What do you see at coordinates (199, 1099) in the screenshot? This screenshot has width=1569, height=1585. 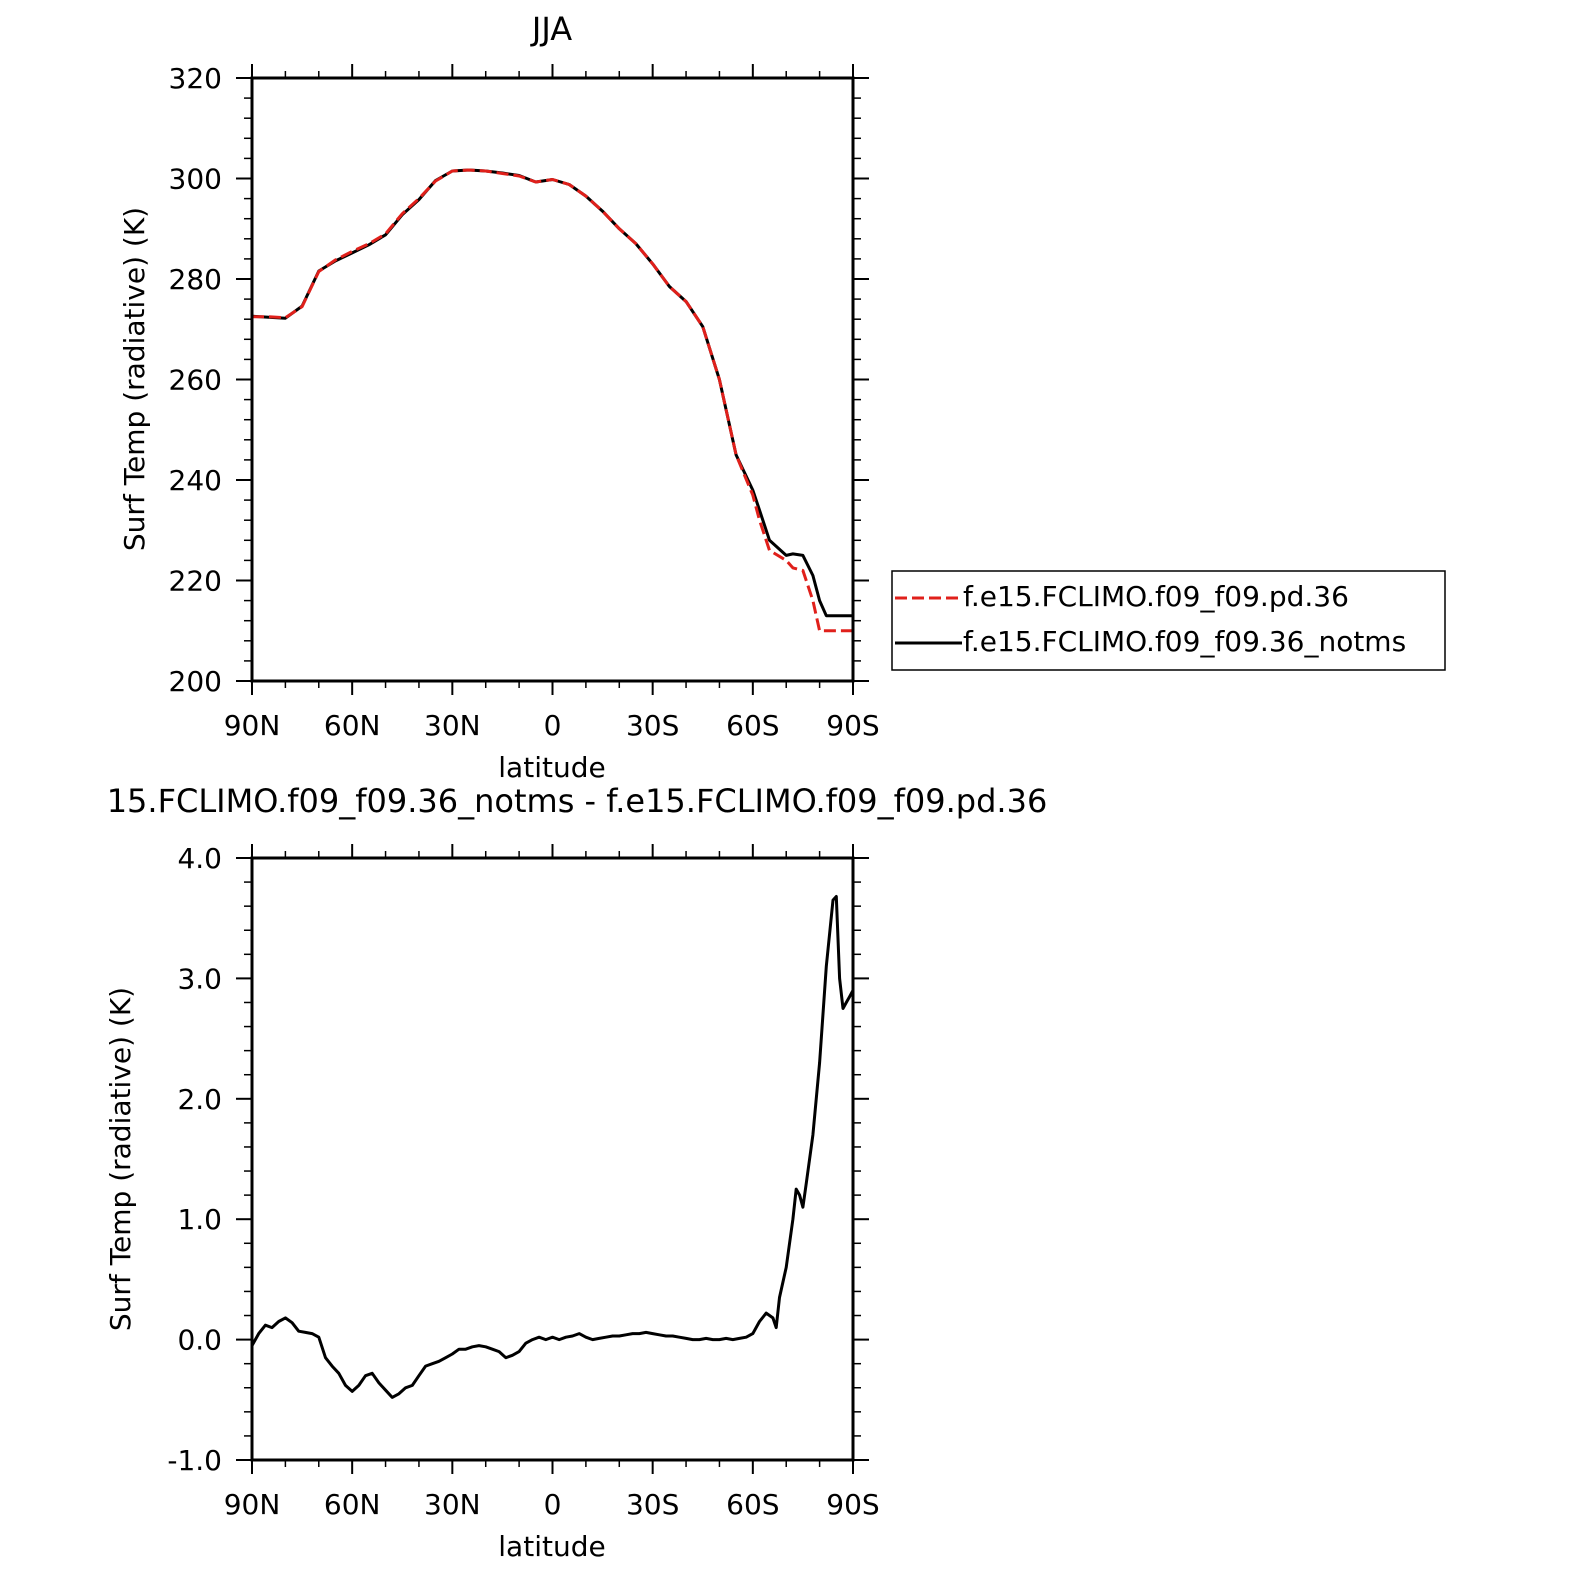 I see `y-tick-label: 2.0` at bounding box center [199, 1099].